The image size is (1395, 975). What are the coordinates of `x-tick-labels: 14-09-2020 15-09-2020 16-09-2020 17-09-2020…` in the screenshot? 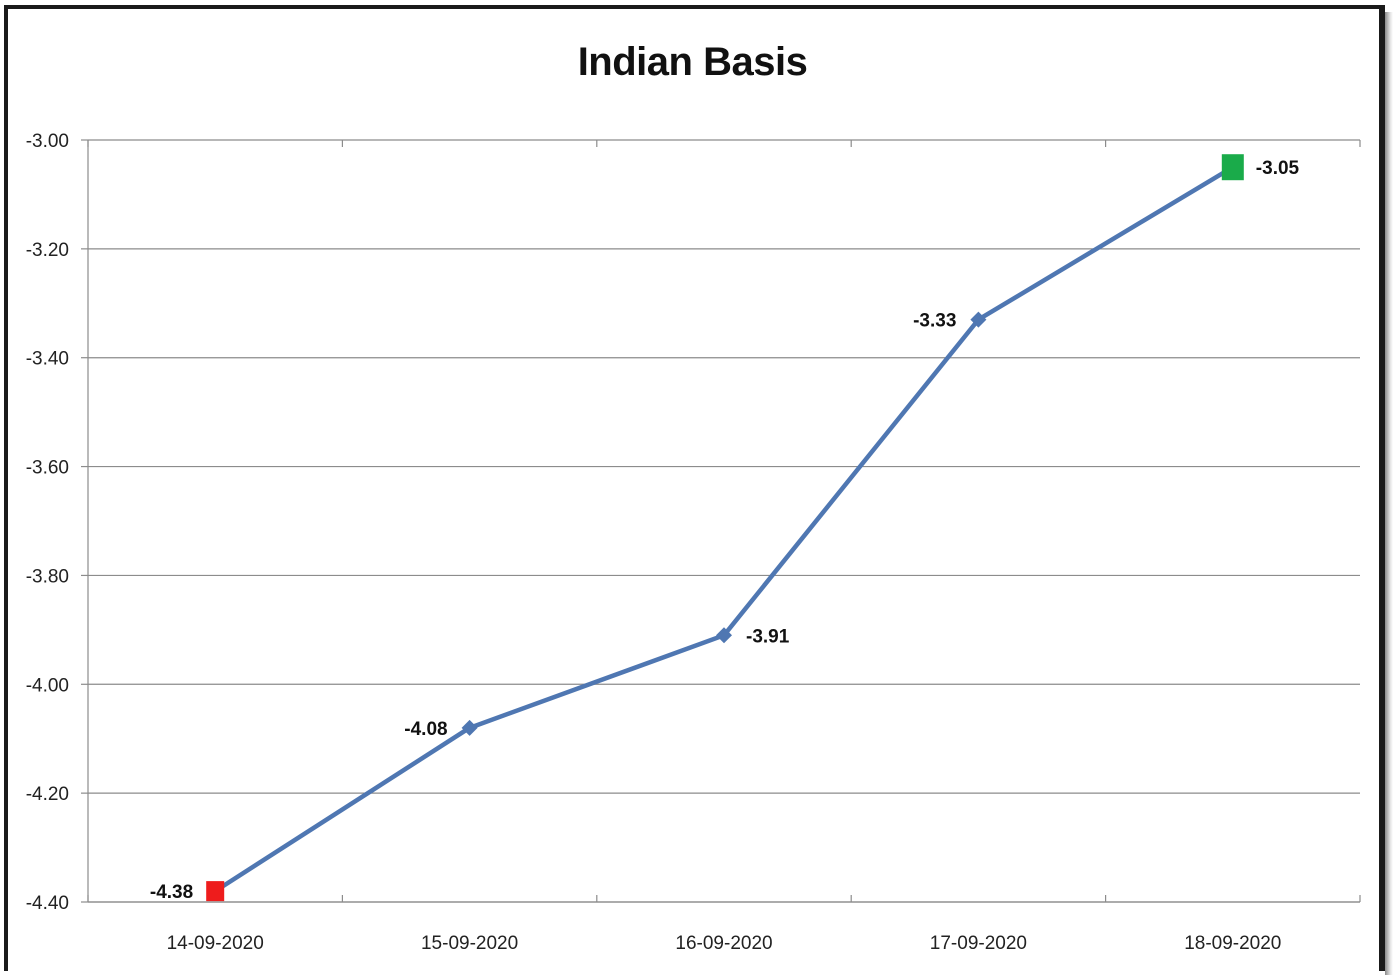 It's located at (724, 943).